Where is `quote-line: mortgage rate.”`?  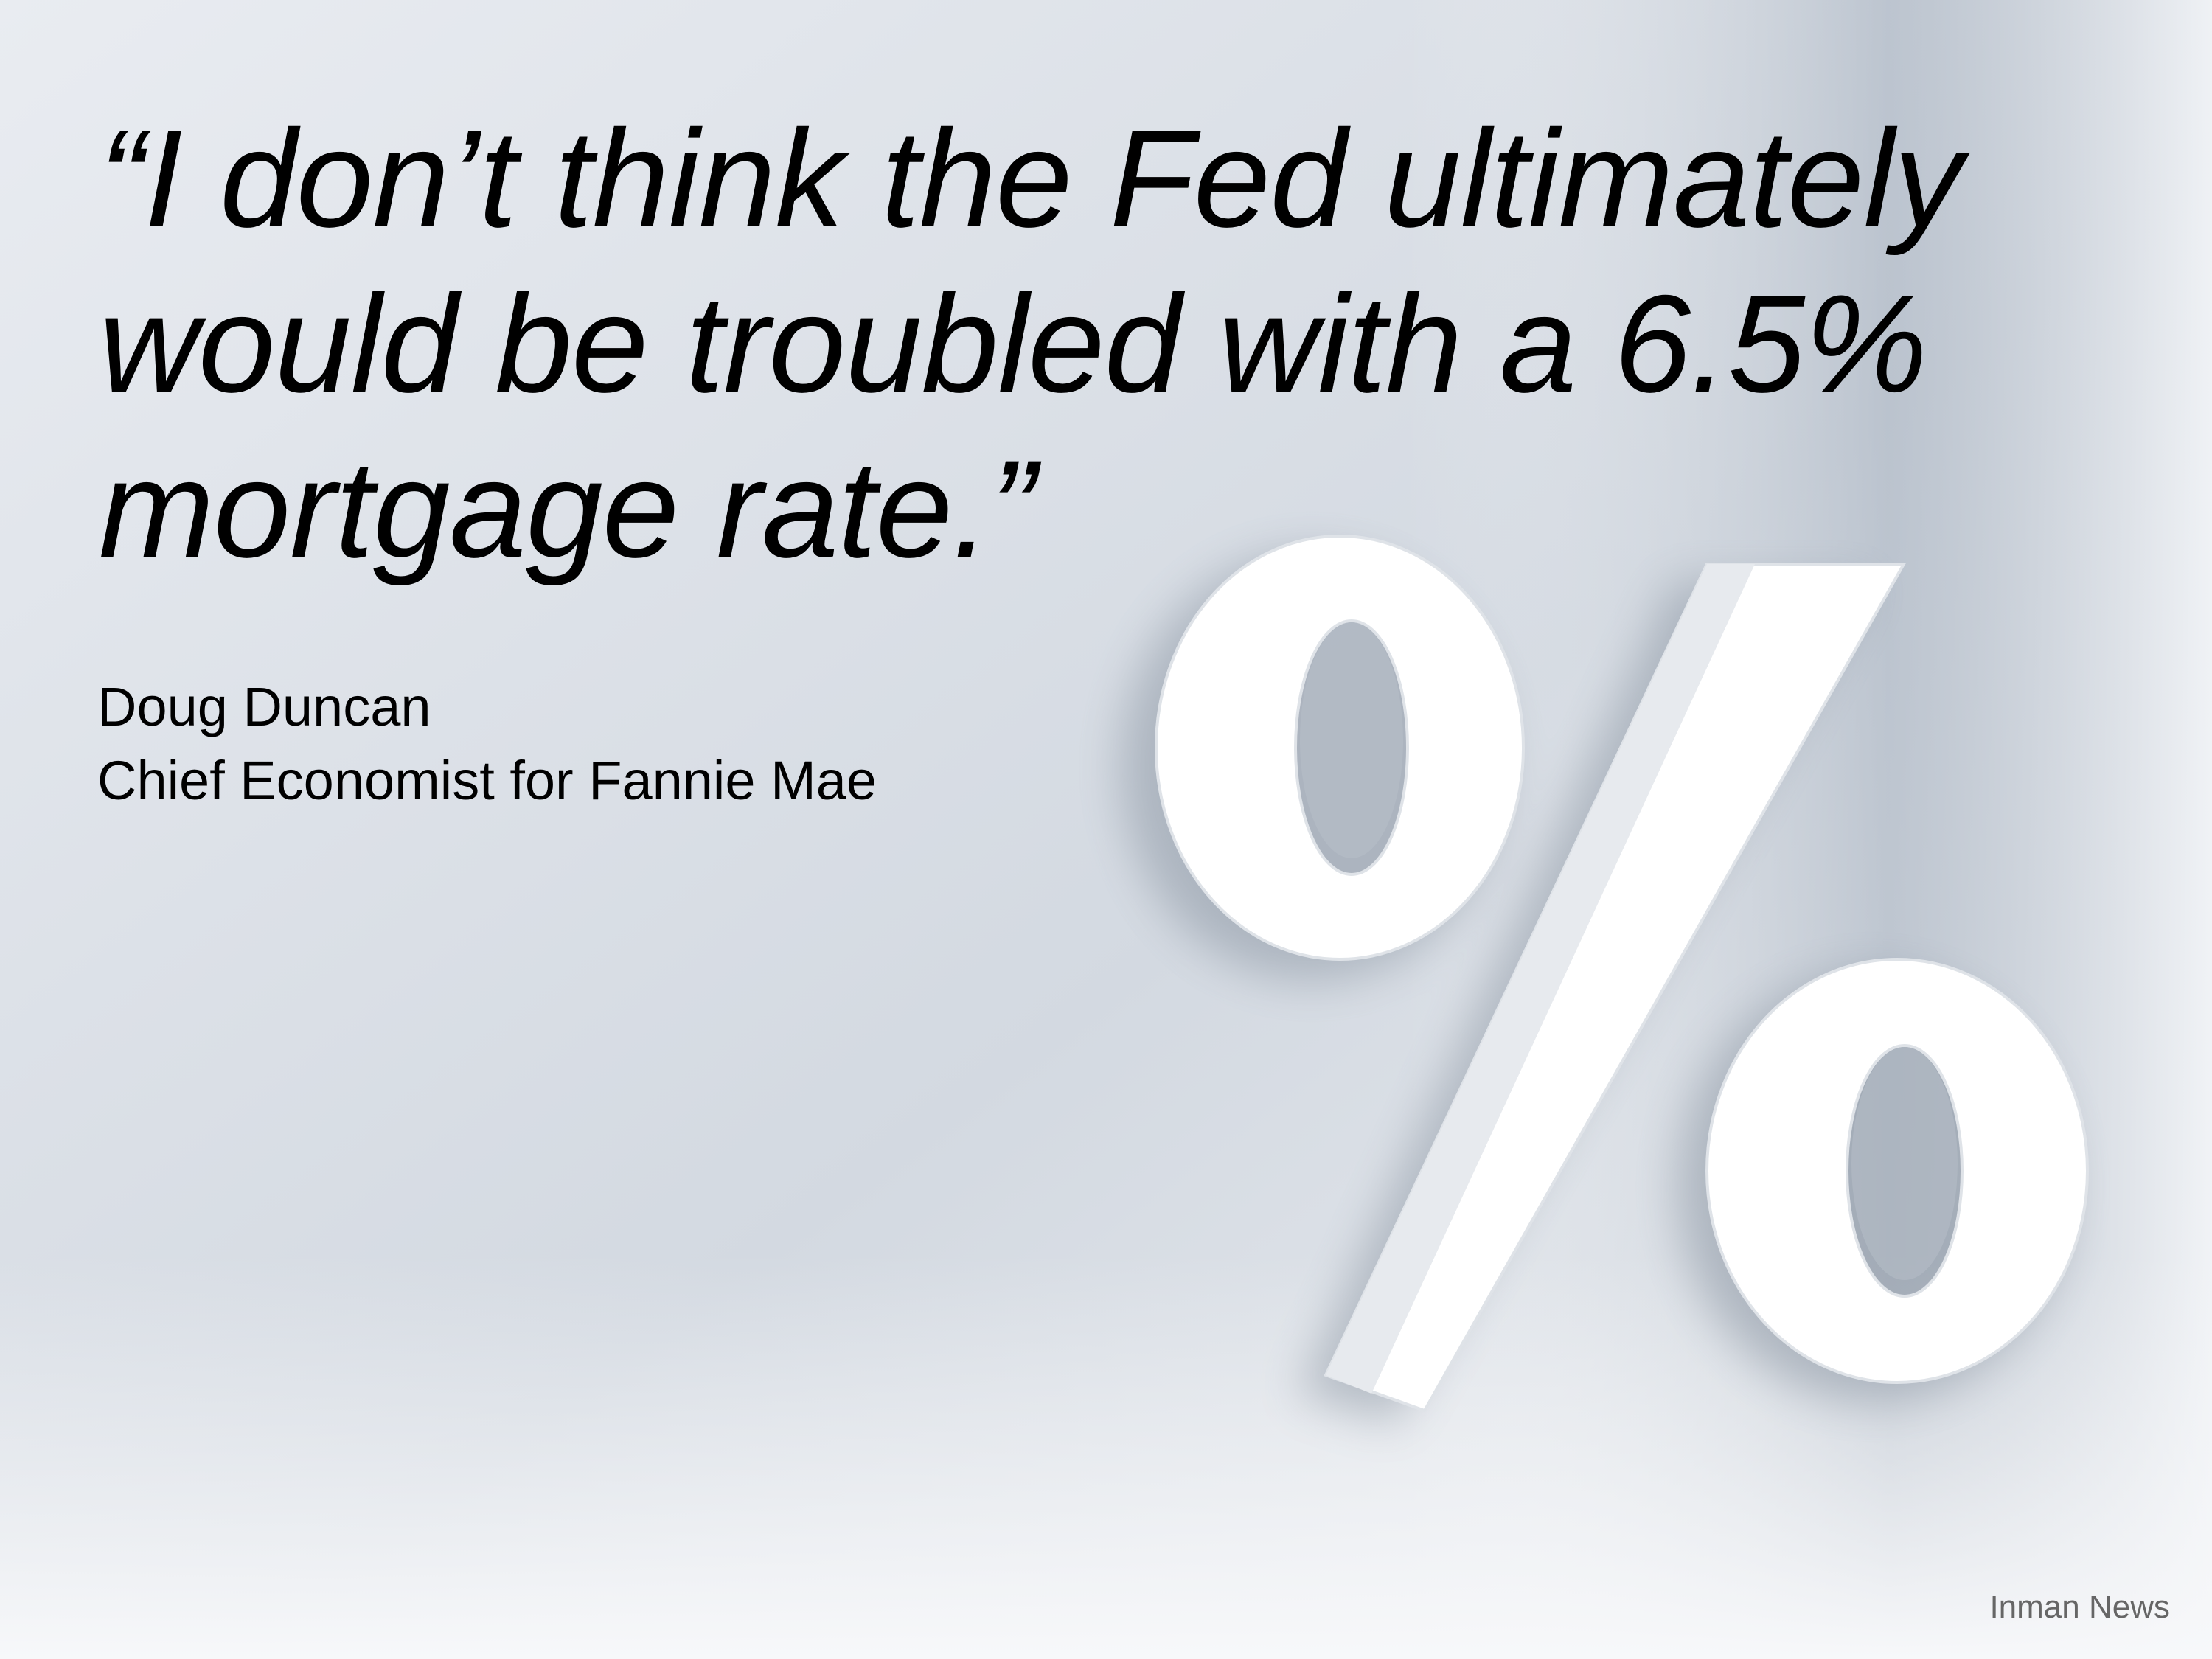 quote-line: mortgage rate.” is located at coordinates (567, 508).